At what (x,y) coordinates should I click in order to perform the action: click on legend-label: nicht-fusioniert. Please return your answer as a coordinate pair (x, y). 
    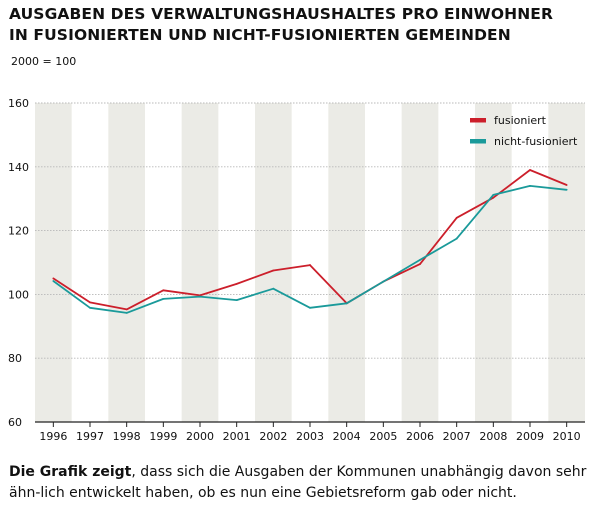
    Looking at the image, I should click on (536, 141).